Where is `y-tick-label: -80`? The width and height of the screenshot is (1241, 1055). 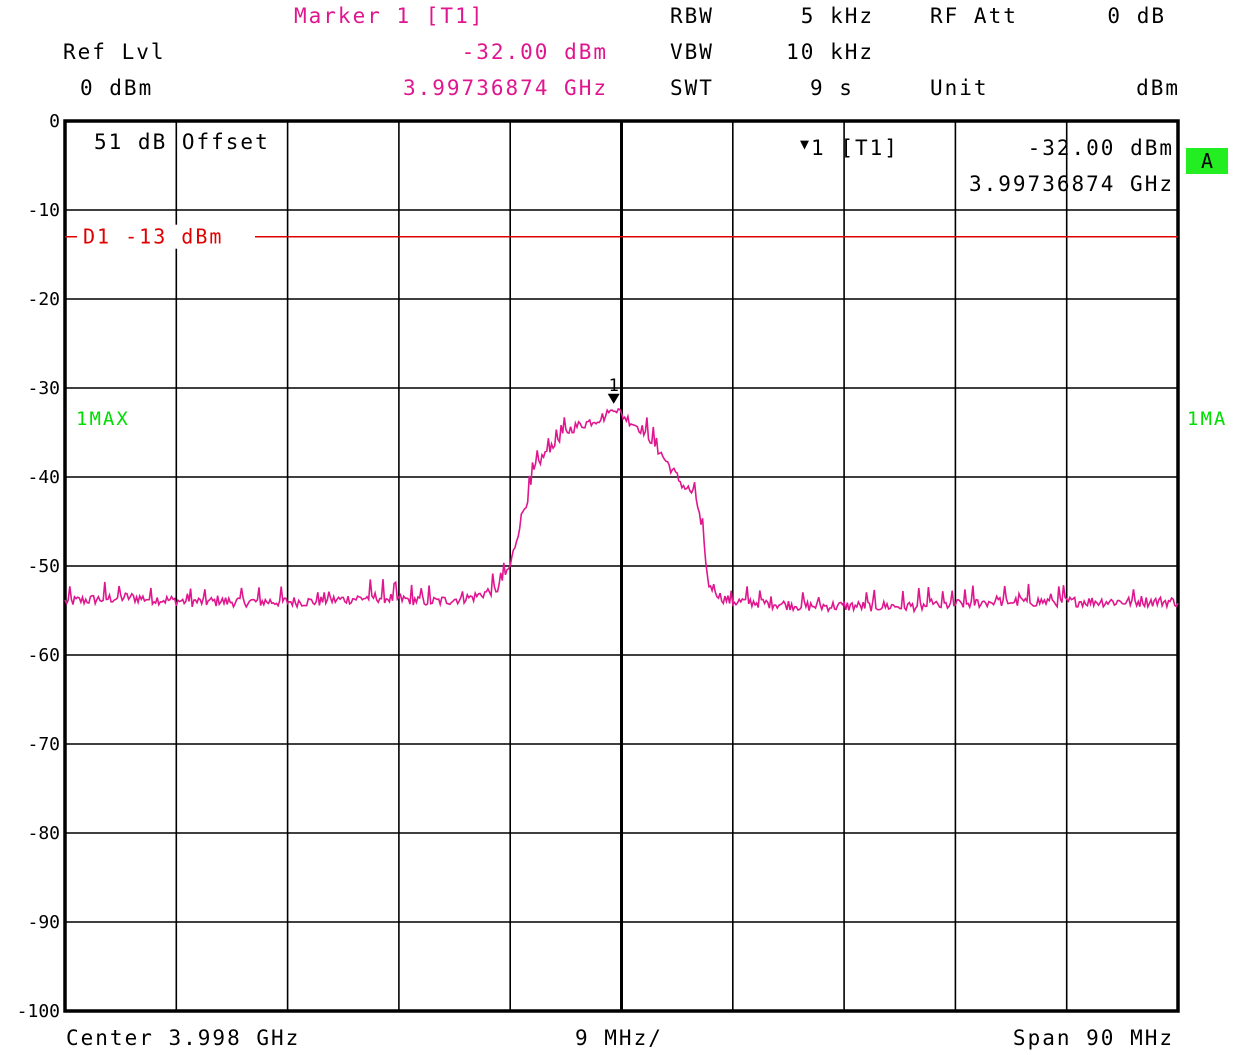
y-tick-label: -80 is located at coordinates (43, 833).